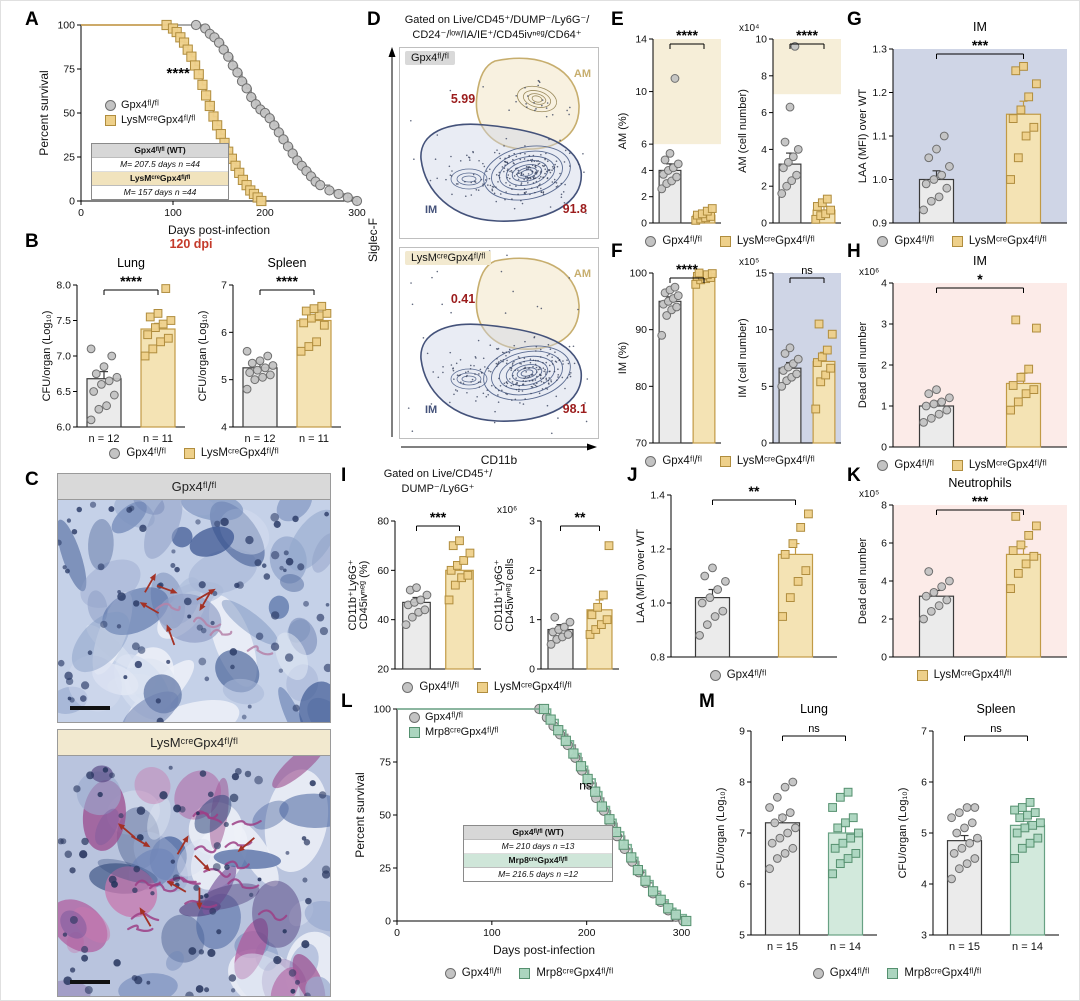 The height and width of the screenshot is (1001, 1080). Describe the element at coordinates (160, 179) in the screenshot. I see `inset-genotype-lysm: LysMᶜʳᵉGpx4ᶠˡ/ᶠˡ` at that location.